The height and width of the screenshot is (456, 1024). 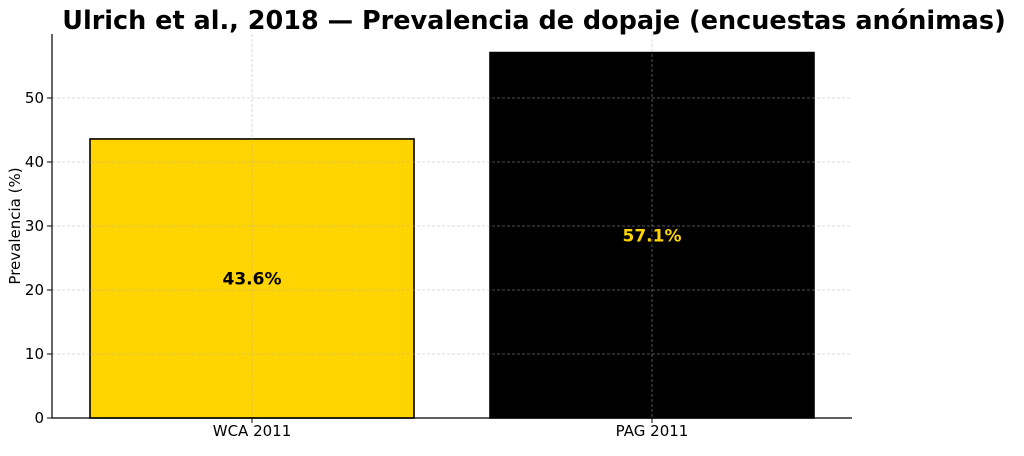 I want to click on y-tick-label: 30, so click(x=34, y=226).